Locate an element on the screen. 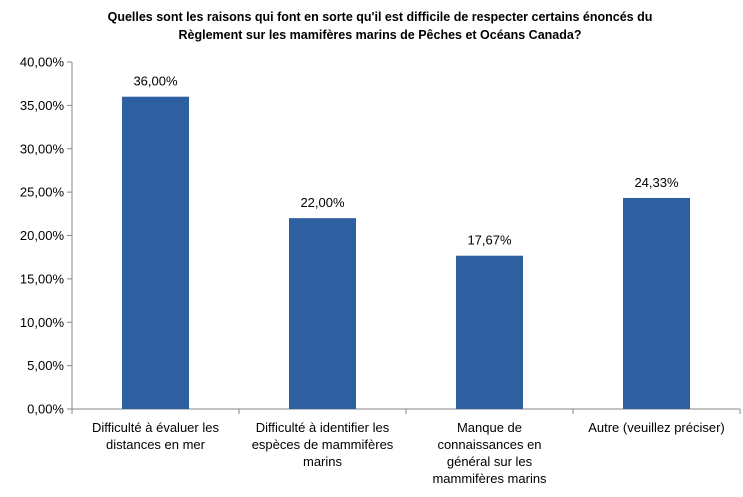 The width and height of the screenshot is (743, 497). x-category-label-line: marins is located at coordinates (322, 461).